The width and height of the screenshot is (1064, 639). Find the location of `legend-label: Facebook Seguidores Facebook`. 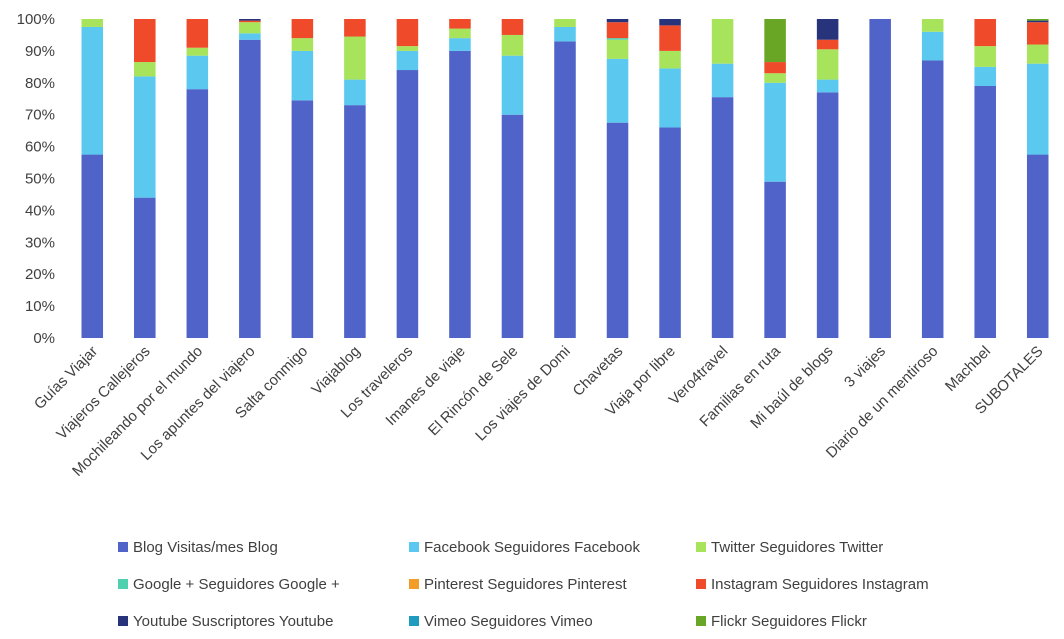

legend-label: Facebook Seguidores Facebook is located at coordinates (532, 547).